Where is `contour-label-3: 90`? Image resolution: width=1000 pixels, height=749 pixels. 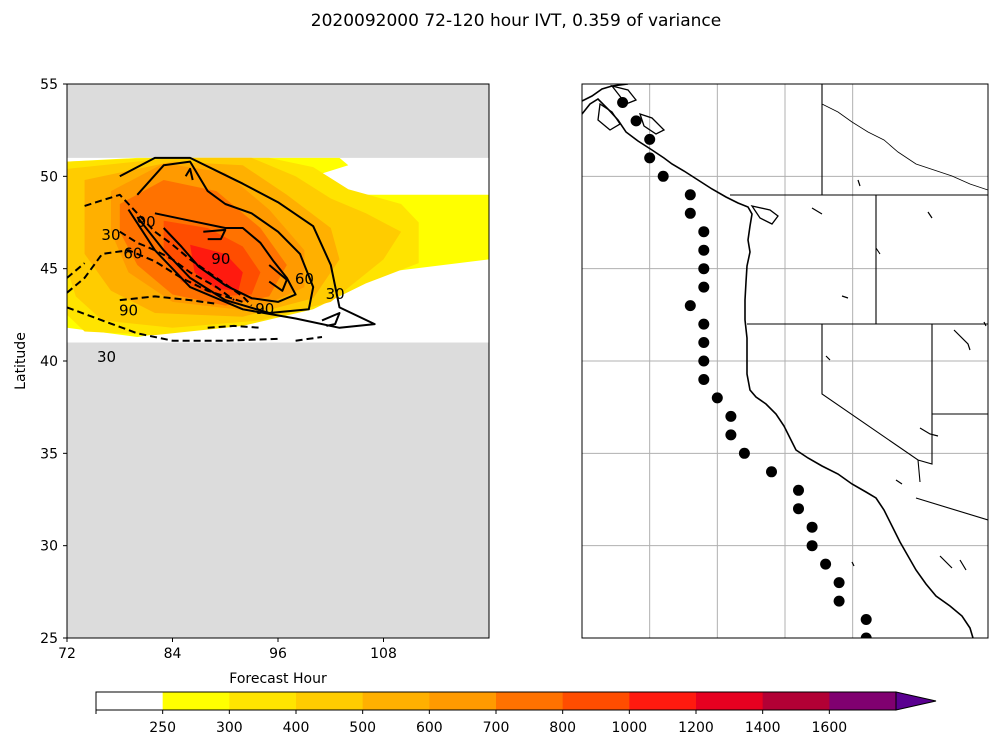
contour-label-3: 90 is located at coordinates (220, 259).